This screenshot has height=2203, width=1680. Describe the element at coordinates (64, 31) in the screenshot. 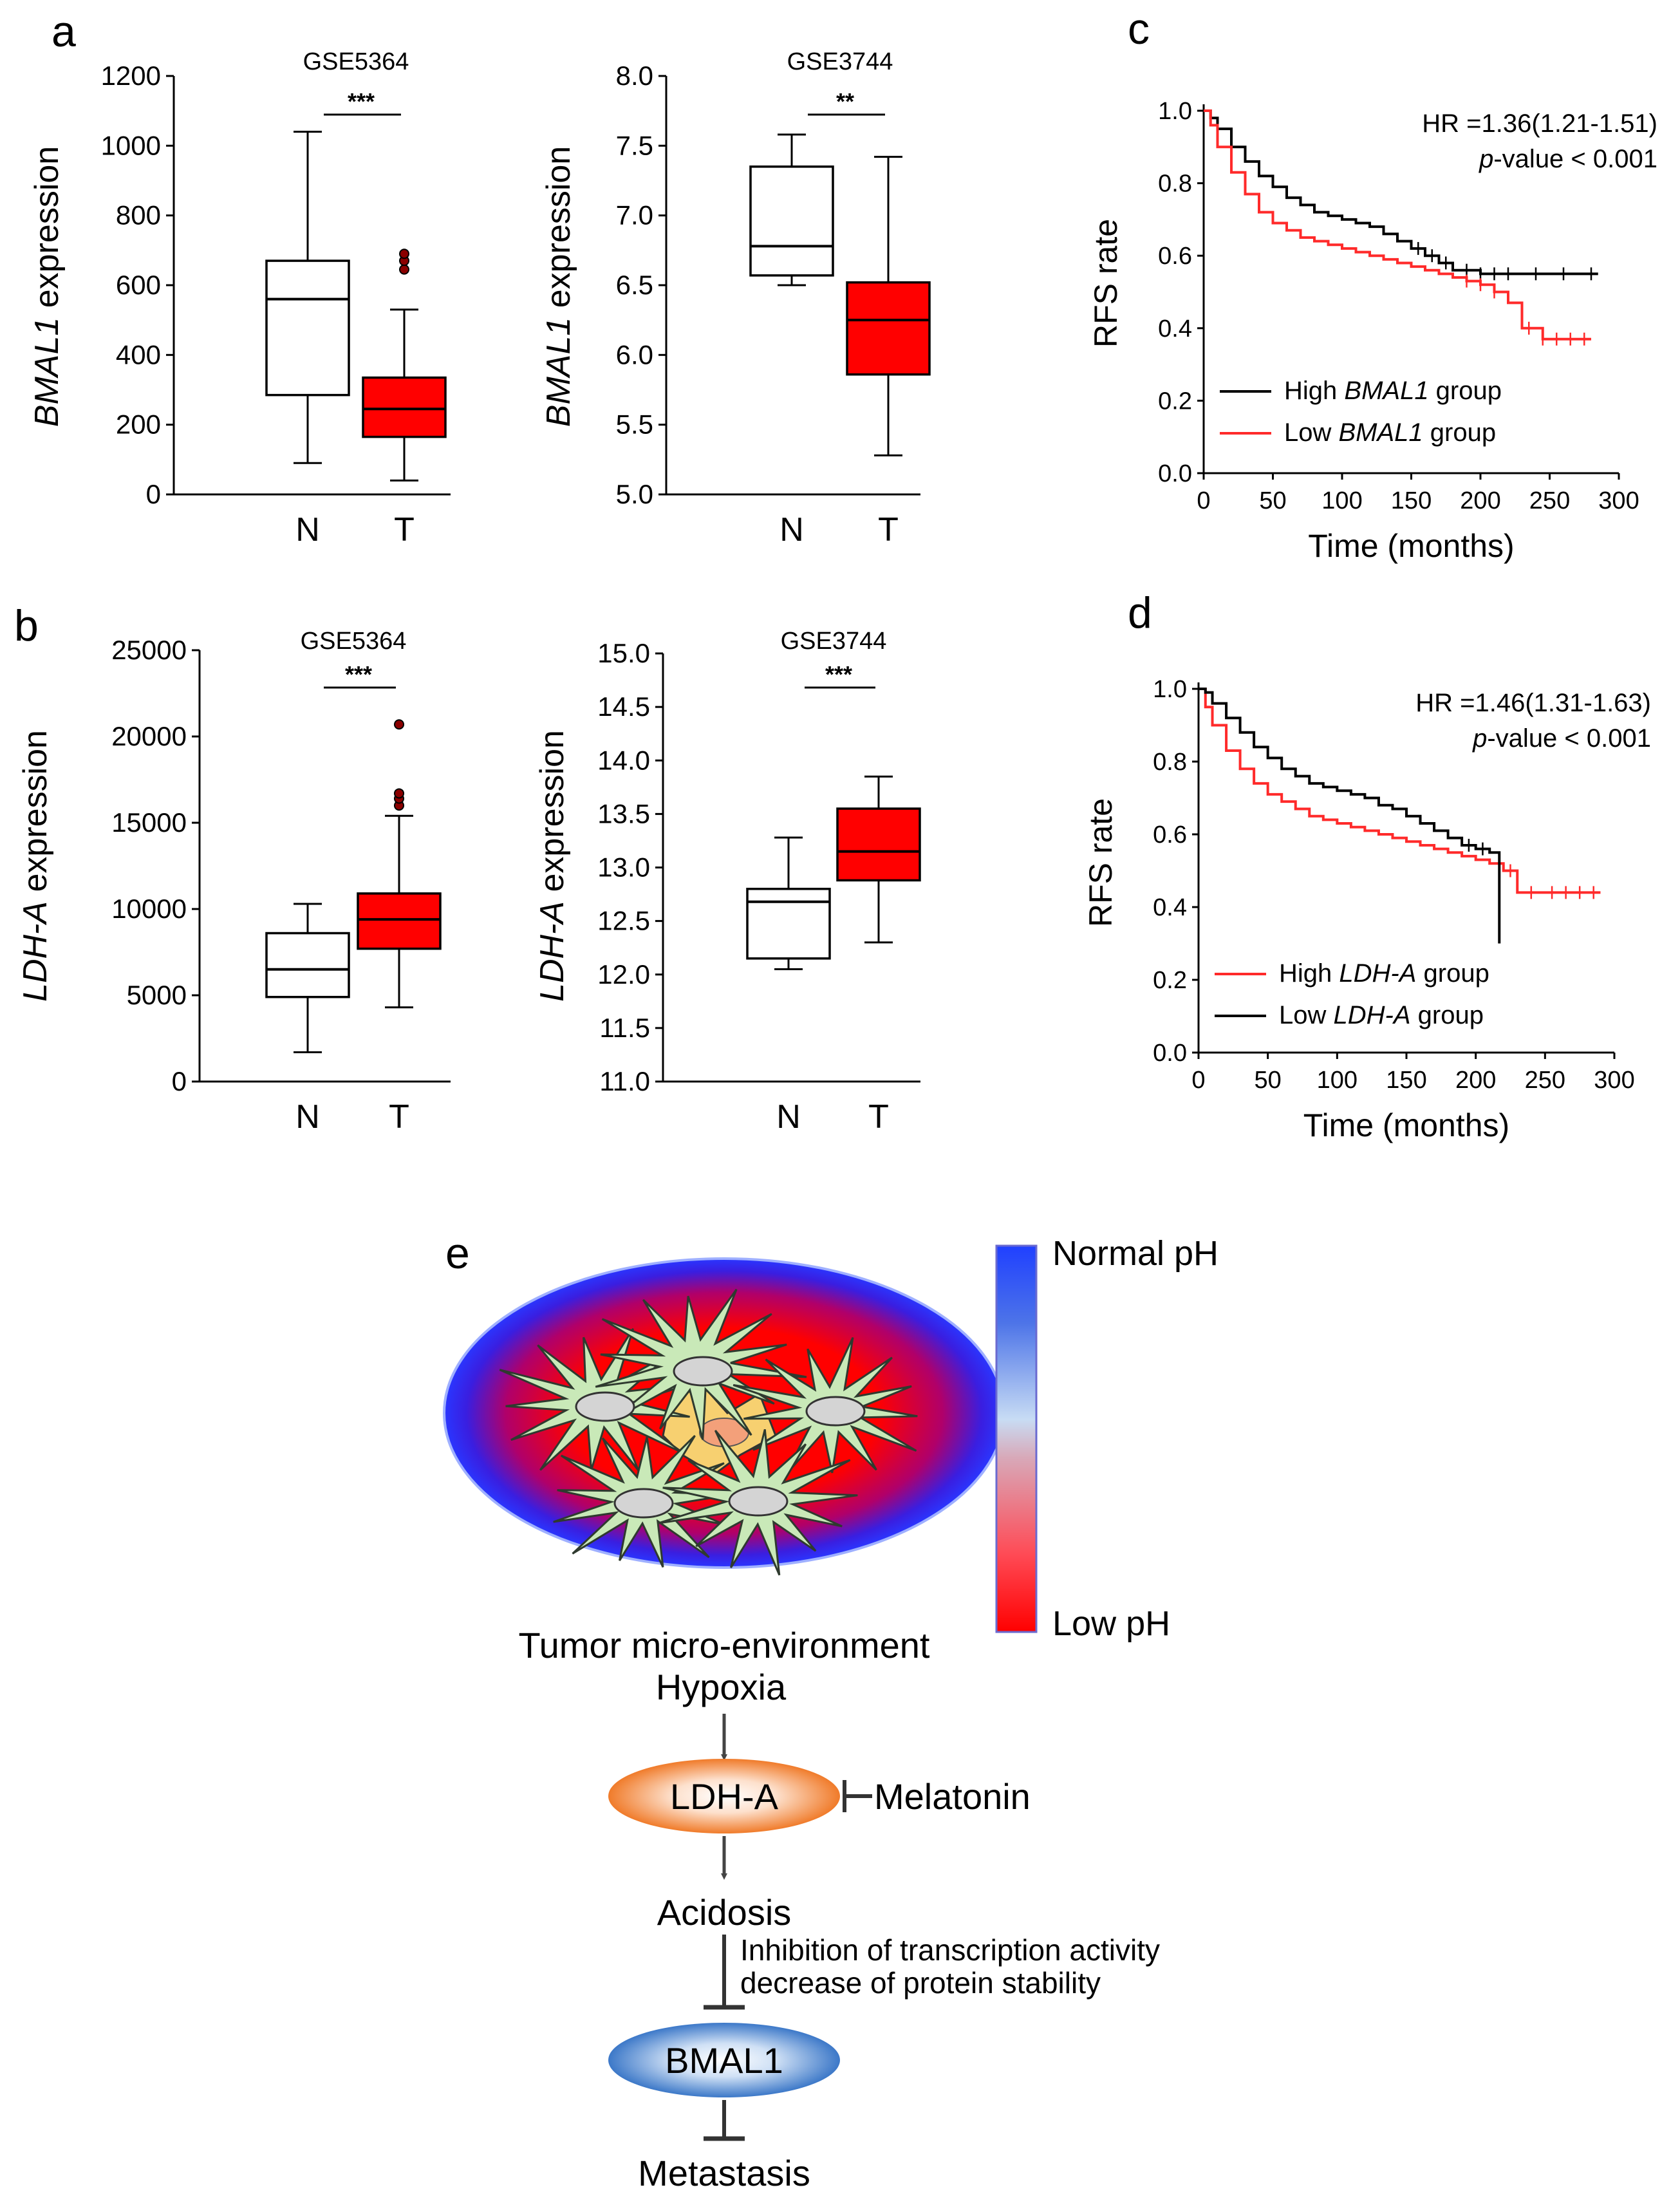

I see `panel-label-a: a` at that location.